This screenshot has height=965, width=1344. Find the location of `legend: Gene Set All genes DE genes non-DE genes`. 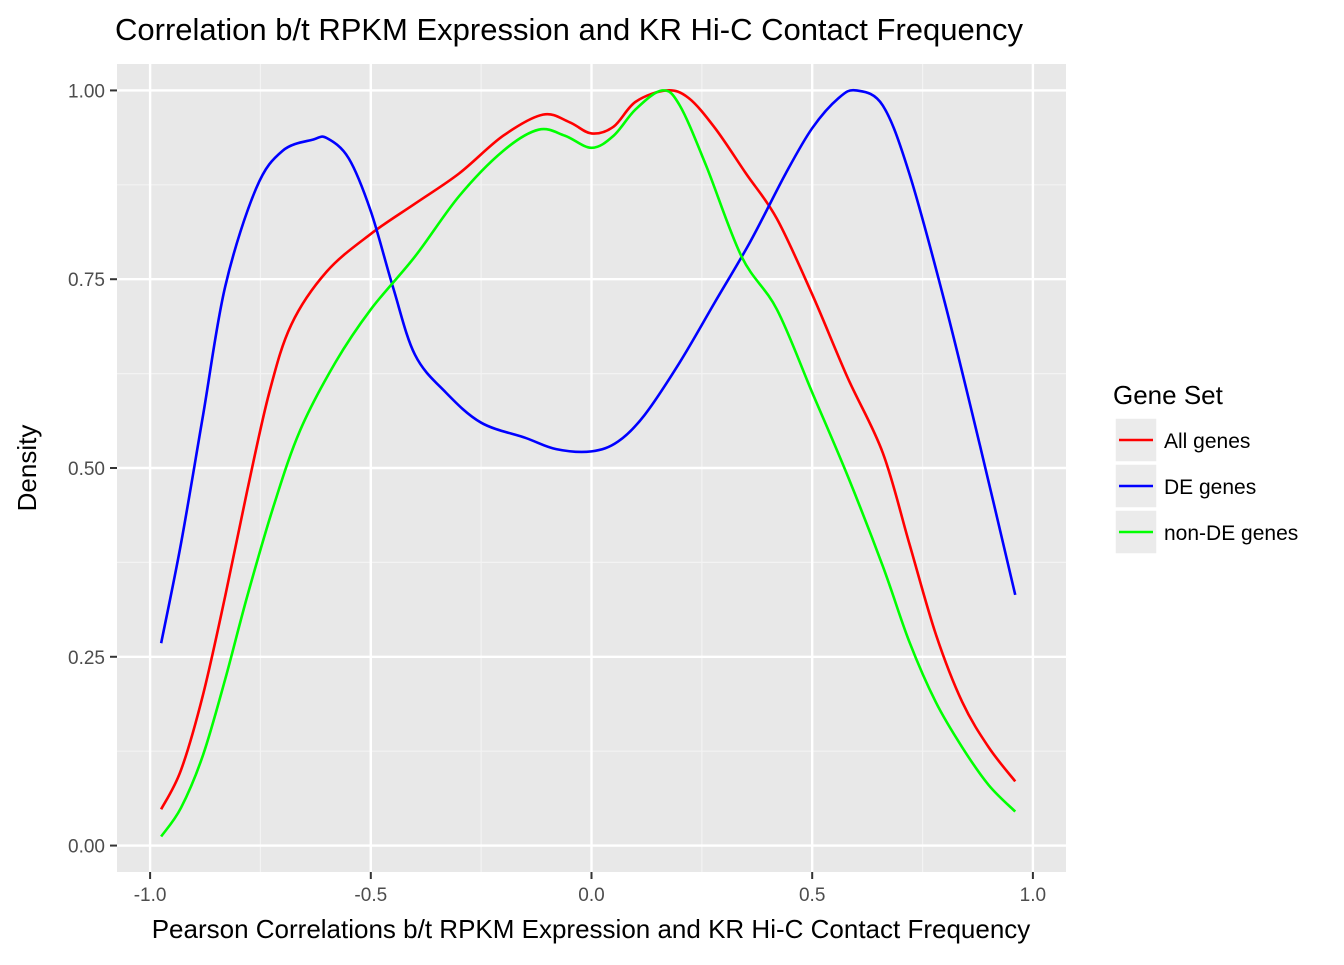

legend: Gene Set All genes DE genes non-DE genes is located at coordinates (1205, 467).